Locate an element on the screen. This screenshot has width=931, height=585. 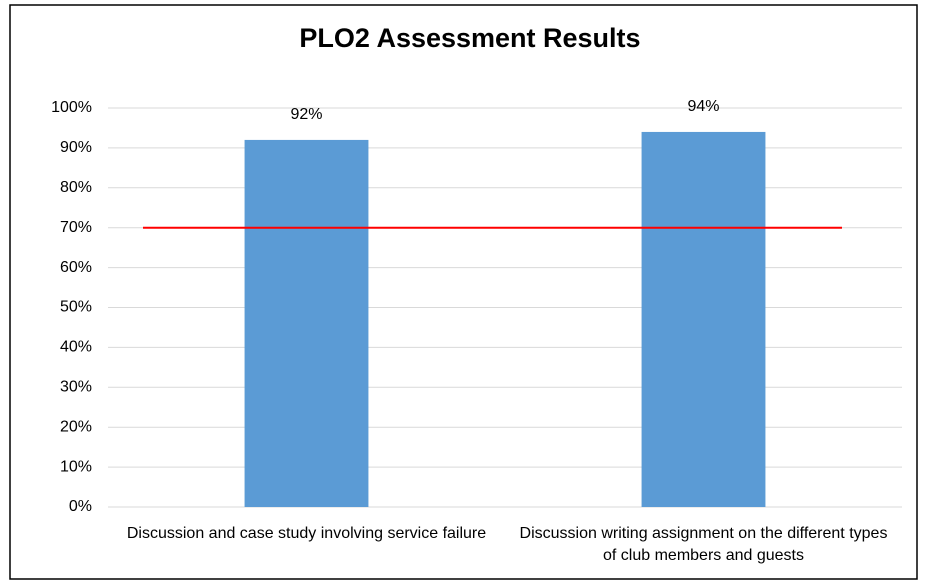
value-label: 94% is located at coordinates (703, 106).